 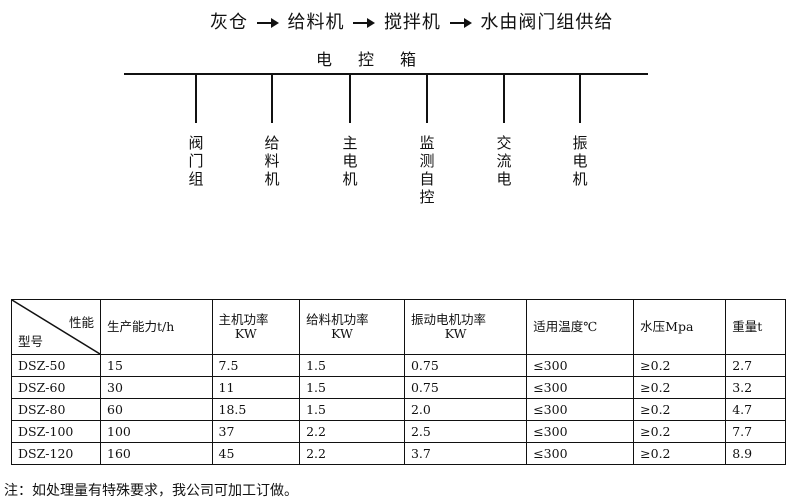 I want to click on value-cell: 3.7, so click(x=465, y=453).